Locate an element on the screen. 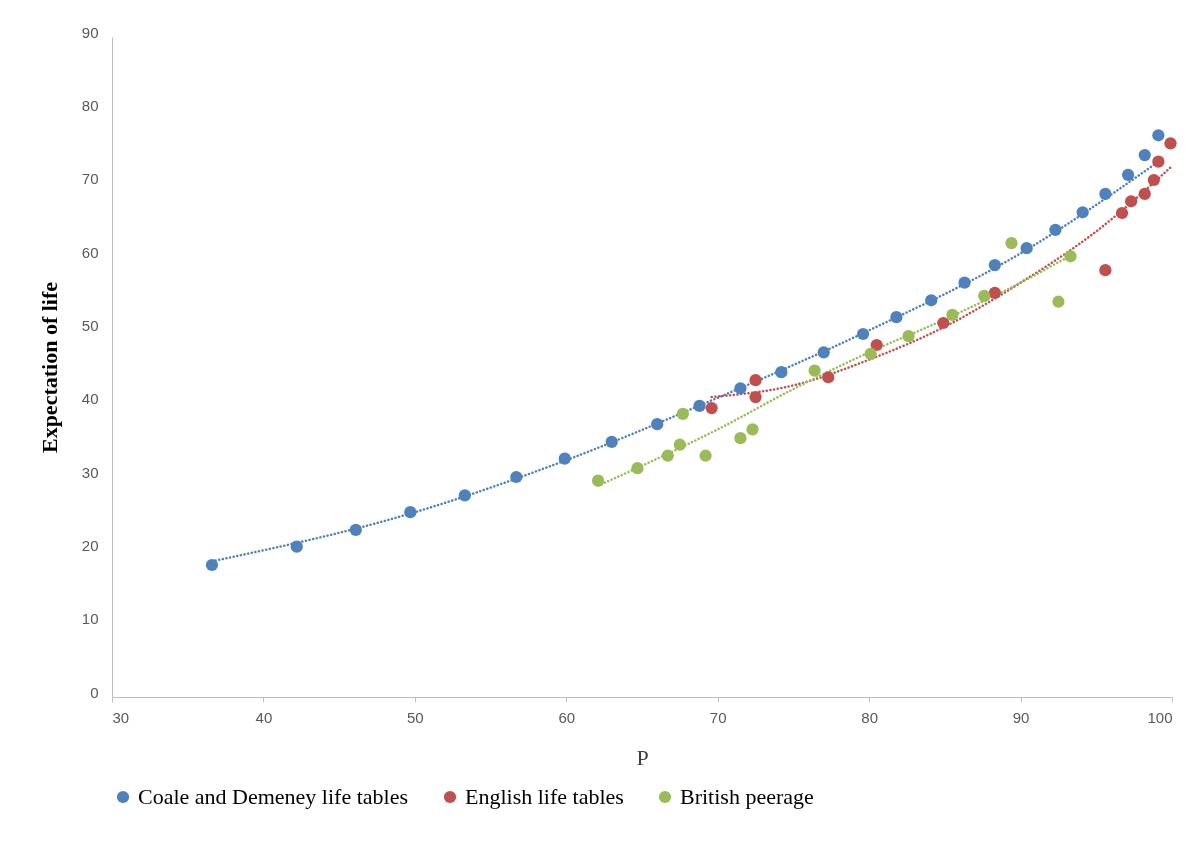 This screenshot has height=843, width=1204. x-tick-label: 60 is located at coordinates (567, 717).